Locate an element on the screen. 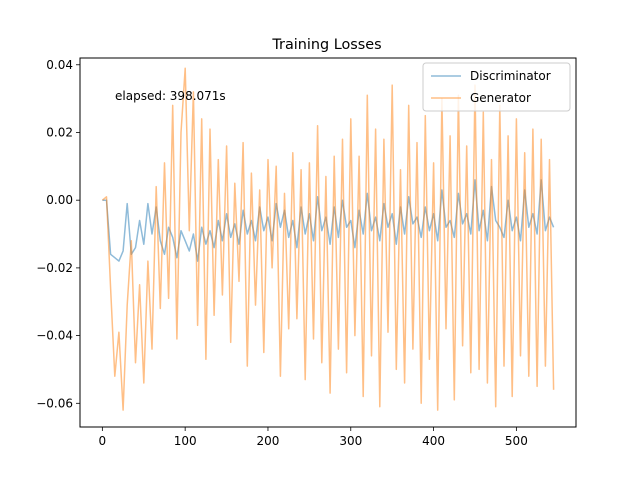 The image size is (640, 484). legend-label-generator: Generator is located at coordinates (500, 98).